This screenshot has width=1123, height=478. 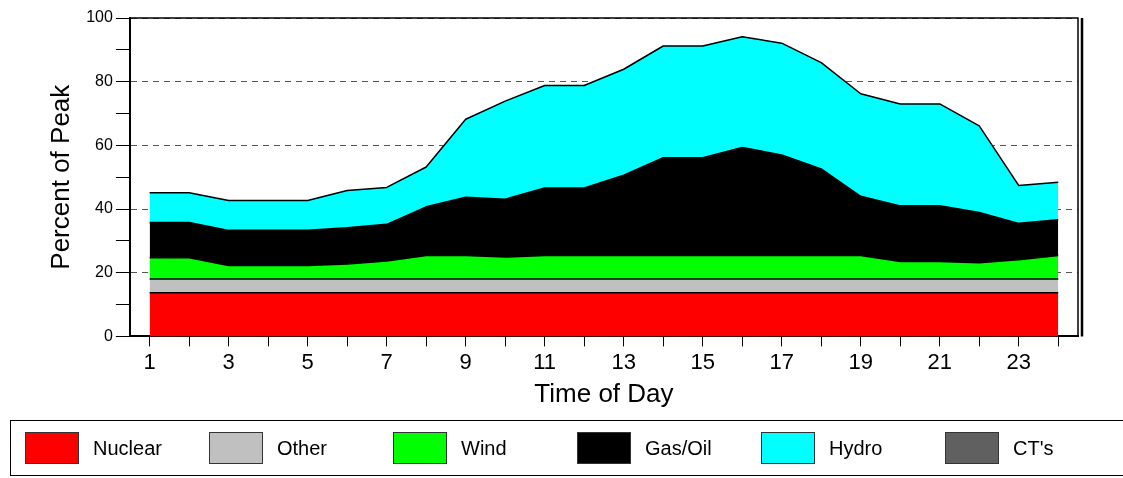 What do you see at coordinates (307, 361) in the screenshot?
I see `x-tick-label: 5` at bounding box center [307, 361].